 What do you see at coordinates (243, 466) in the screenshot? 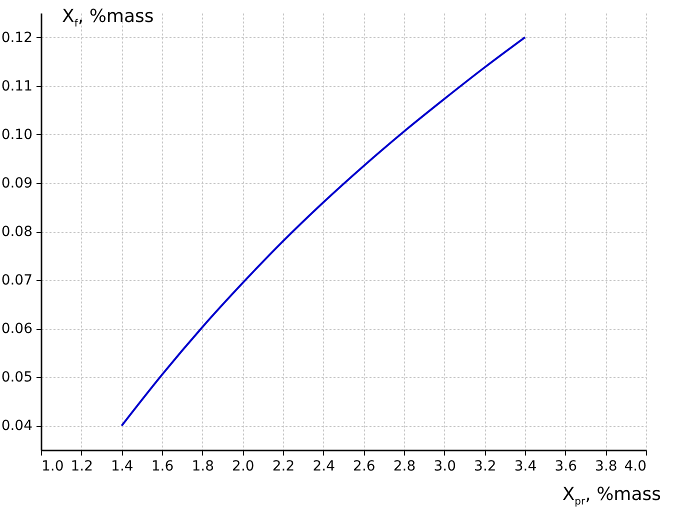
I see `x-tick-label: 2.0` at bounding box center [243, 466].